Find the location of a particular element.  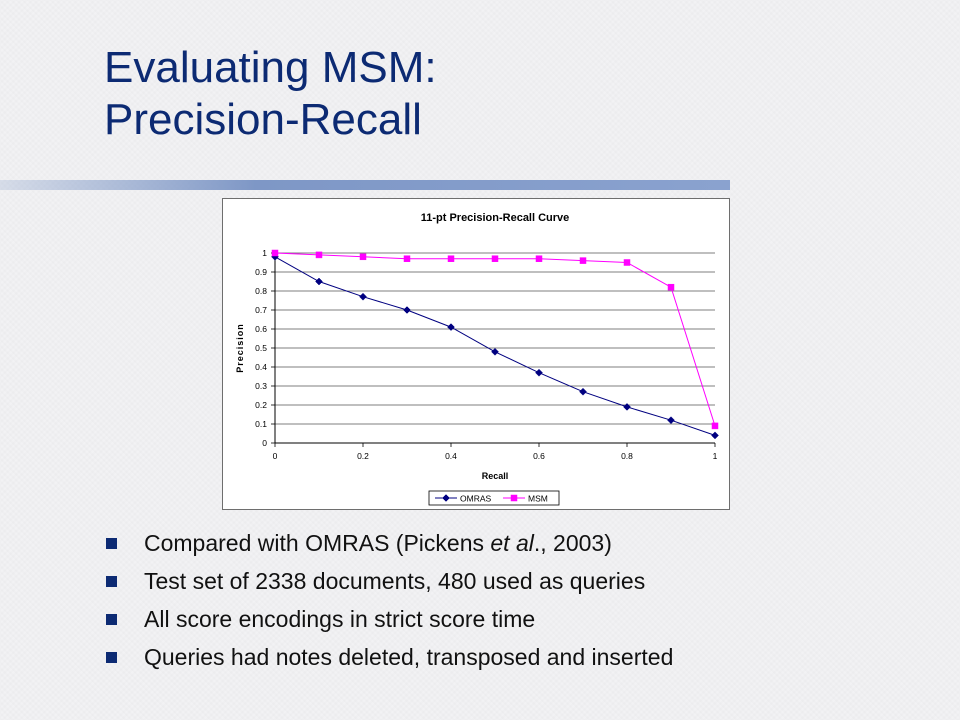

bullet-text: All score encodings in strict score time is located at coordinates (340, 619).